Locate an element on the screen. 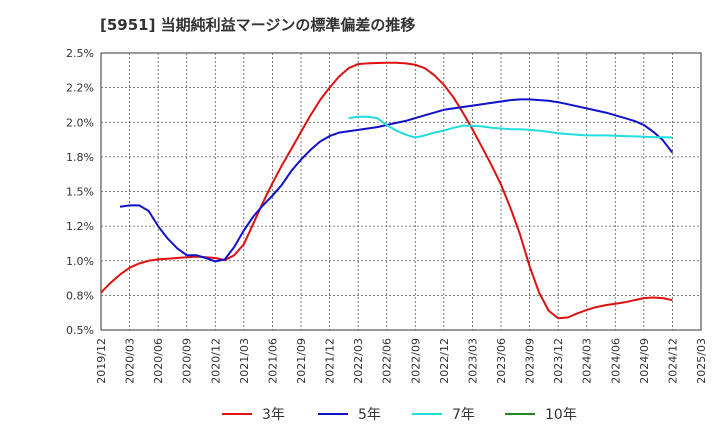 The image size is (720, 440). x-tick-label: 2021/03 is located at coordinates (244, 361).